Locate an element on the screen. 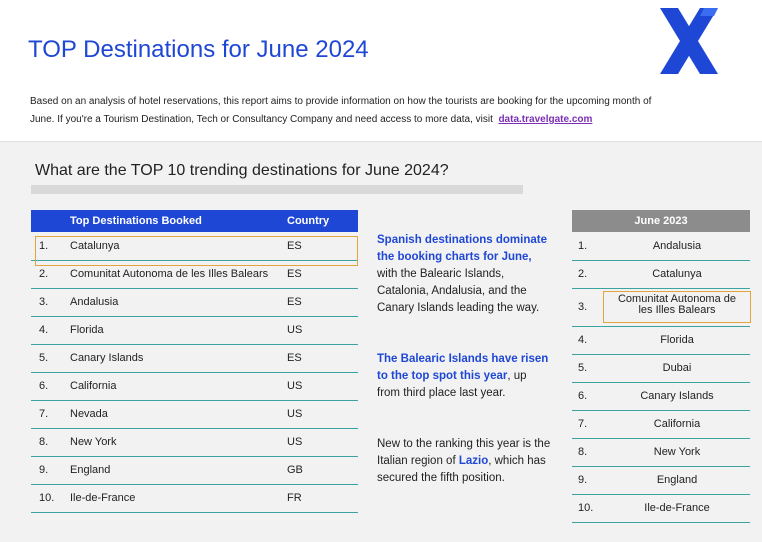 This screenshot has width=762, height=542. table-row: 1. Andalusia is located at coordinates (661, 246).